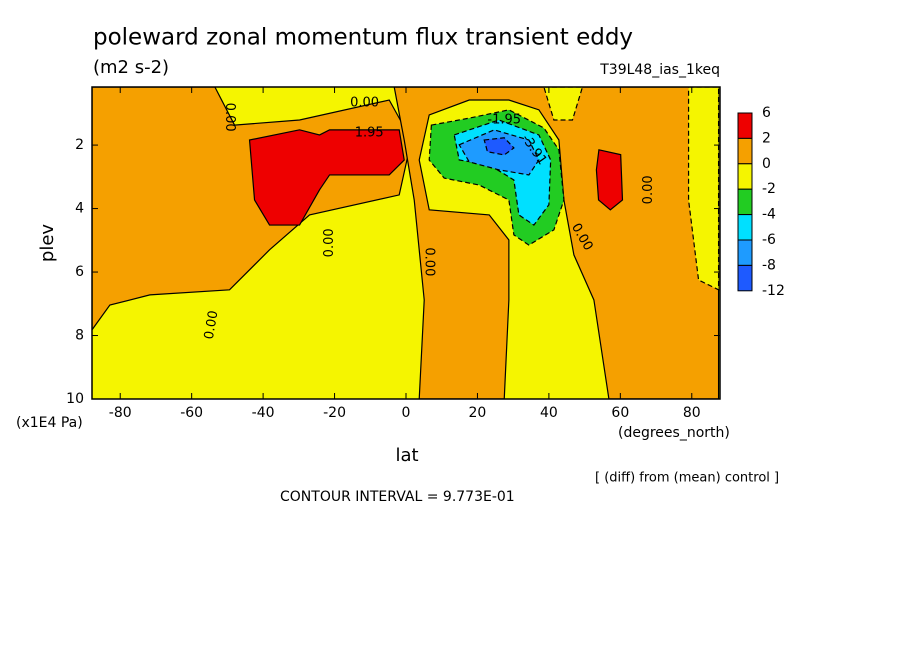 The image size is (904, 654). What do you see at coordinates (79, 336) in the screenshot?
I see `y-tick-label: 8` at bounding box center [79, 336].